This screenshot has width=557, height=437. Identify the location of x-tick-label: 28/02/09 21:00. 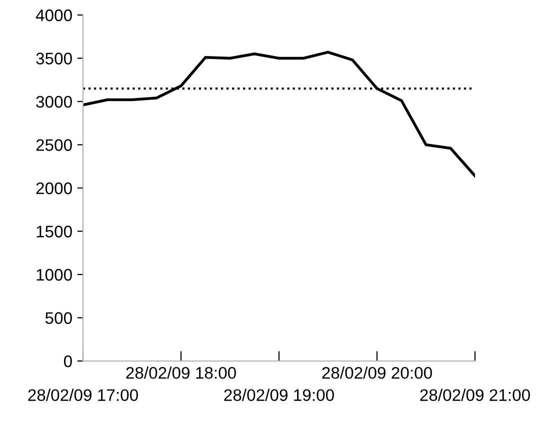
(475, 395).